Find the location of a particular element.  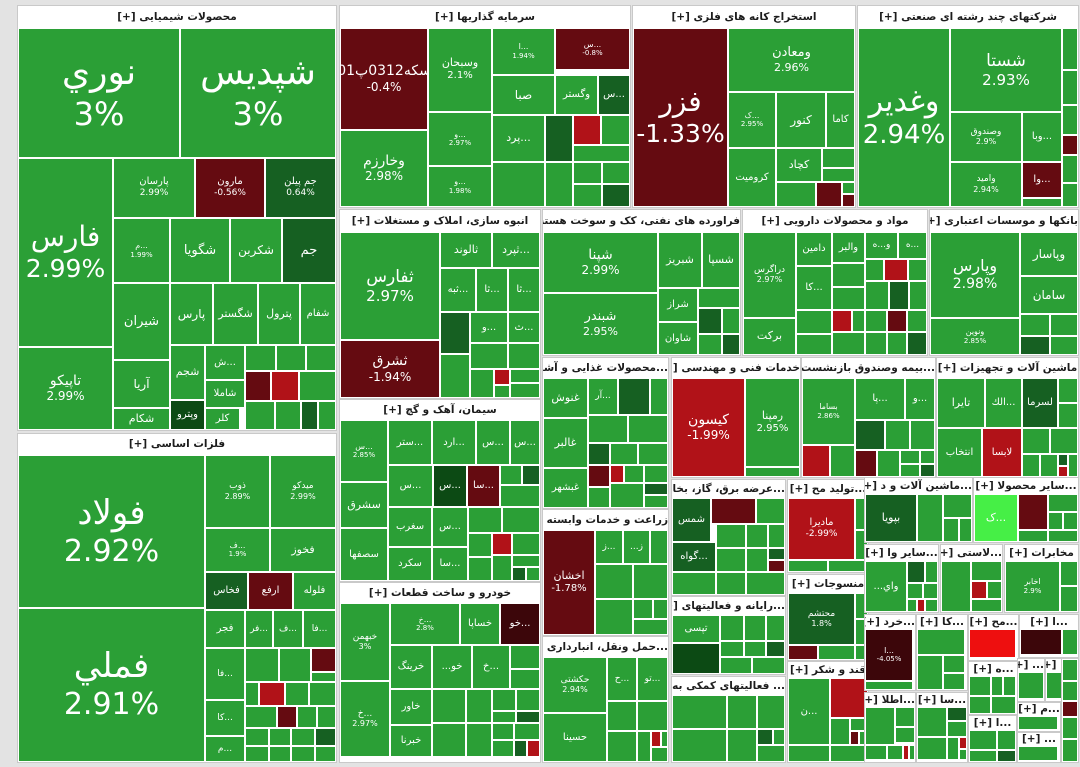

sector-header: مواد و محصولات دارویی [+] is located at coordinates (835, 221).